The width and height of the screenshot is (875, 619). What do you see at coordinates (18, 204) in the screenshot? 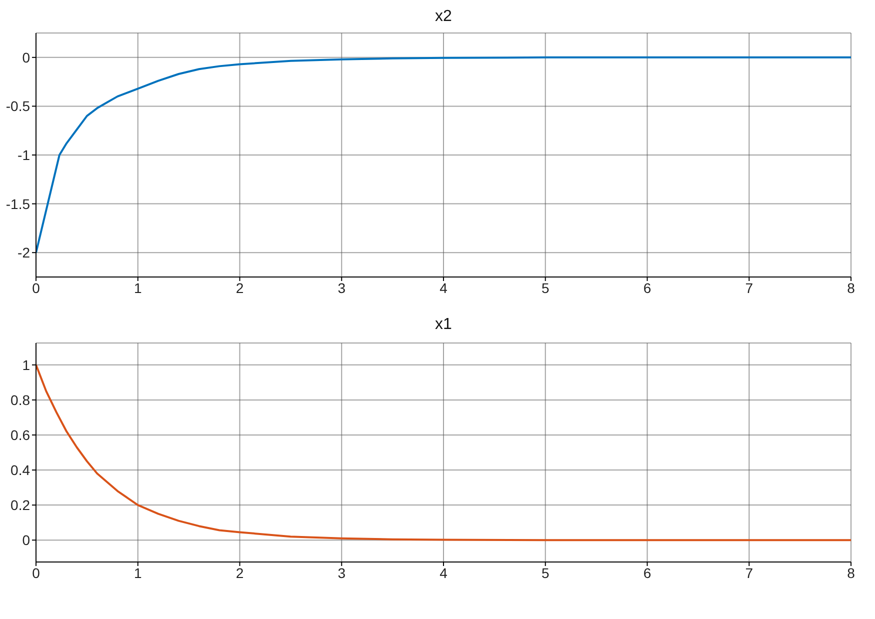
I see `y-tick-label: -1.5` at bounding box center [18, 204].